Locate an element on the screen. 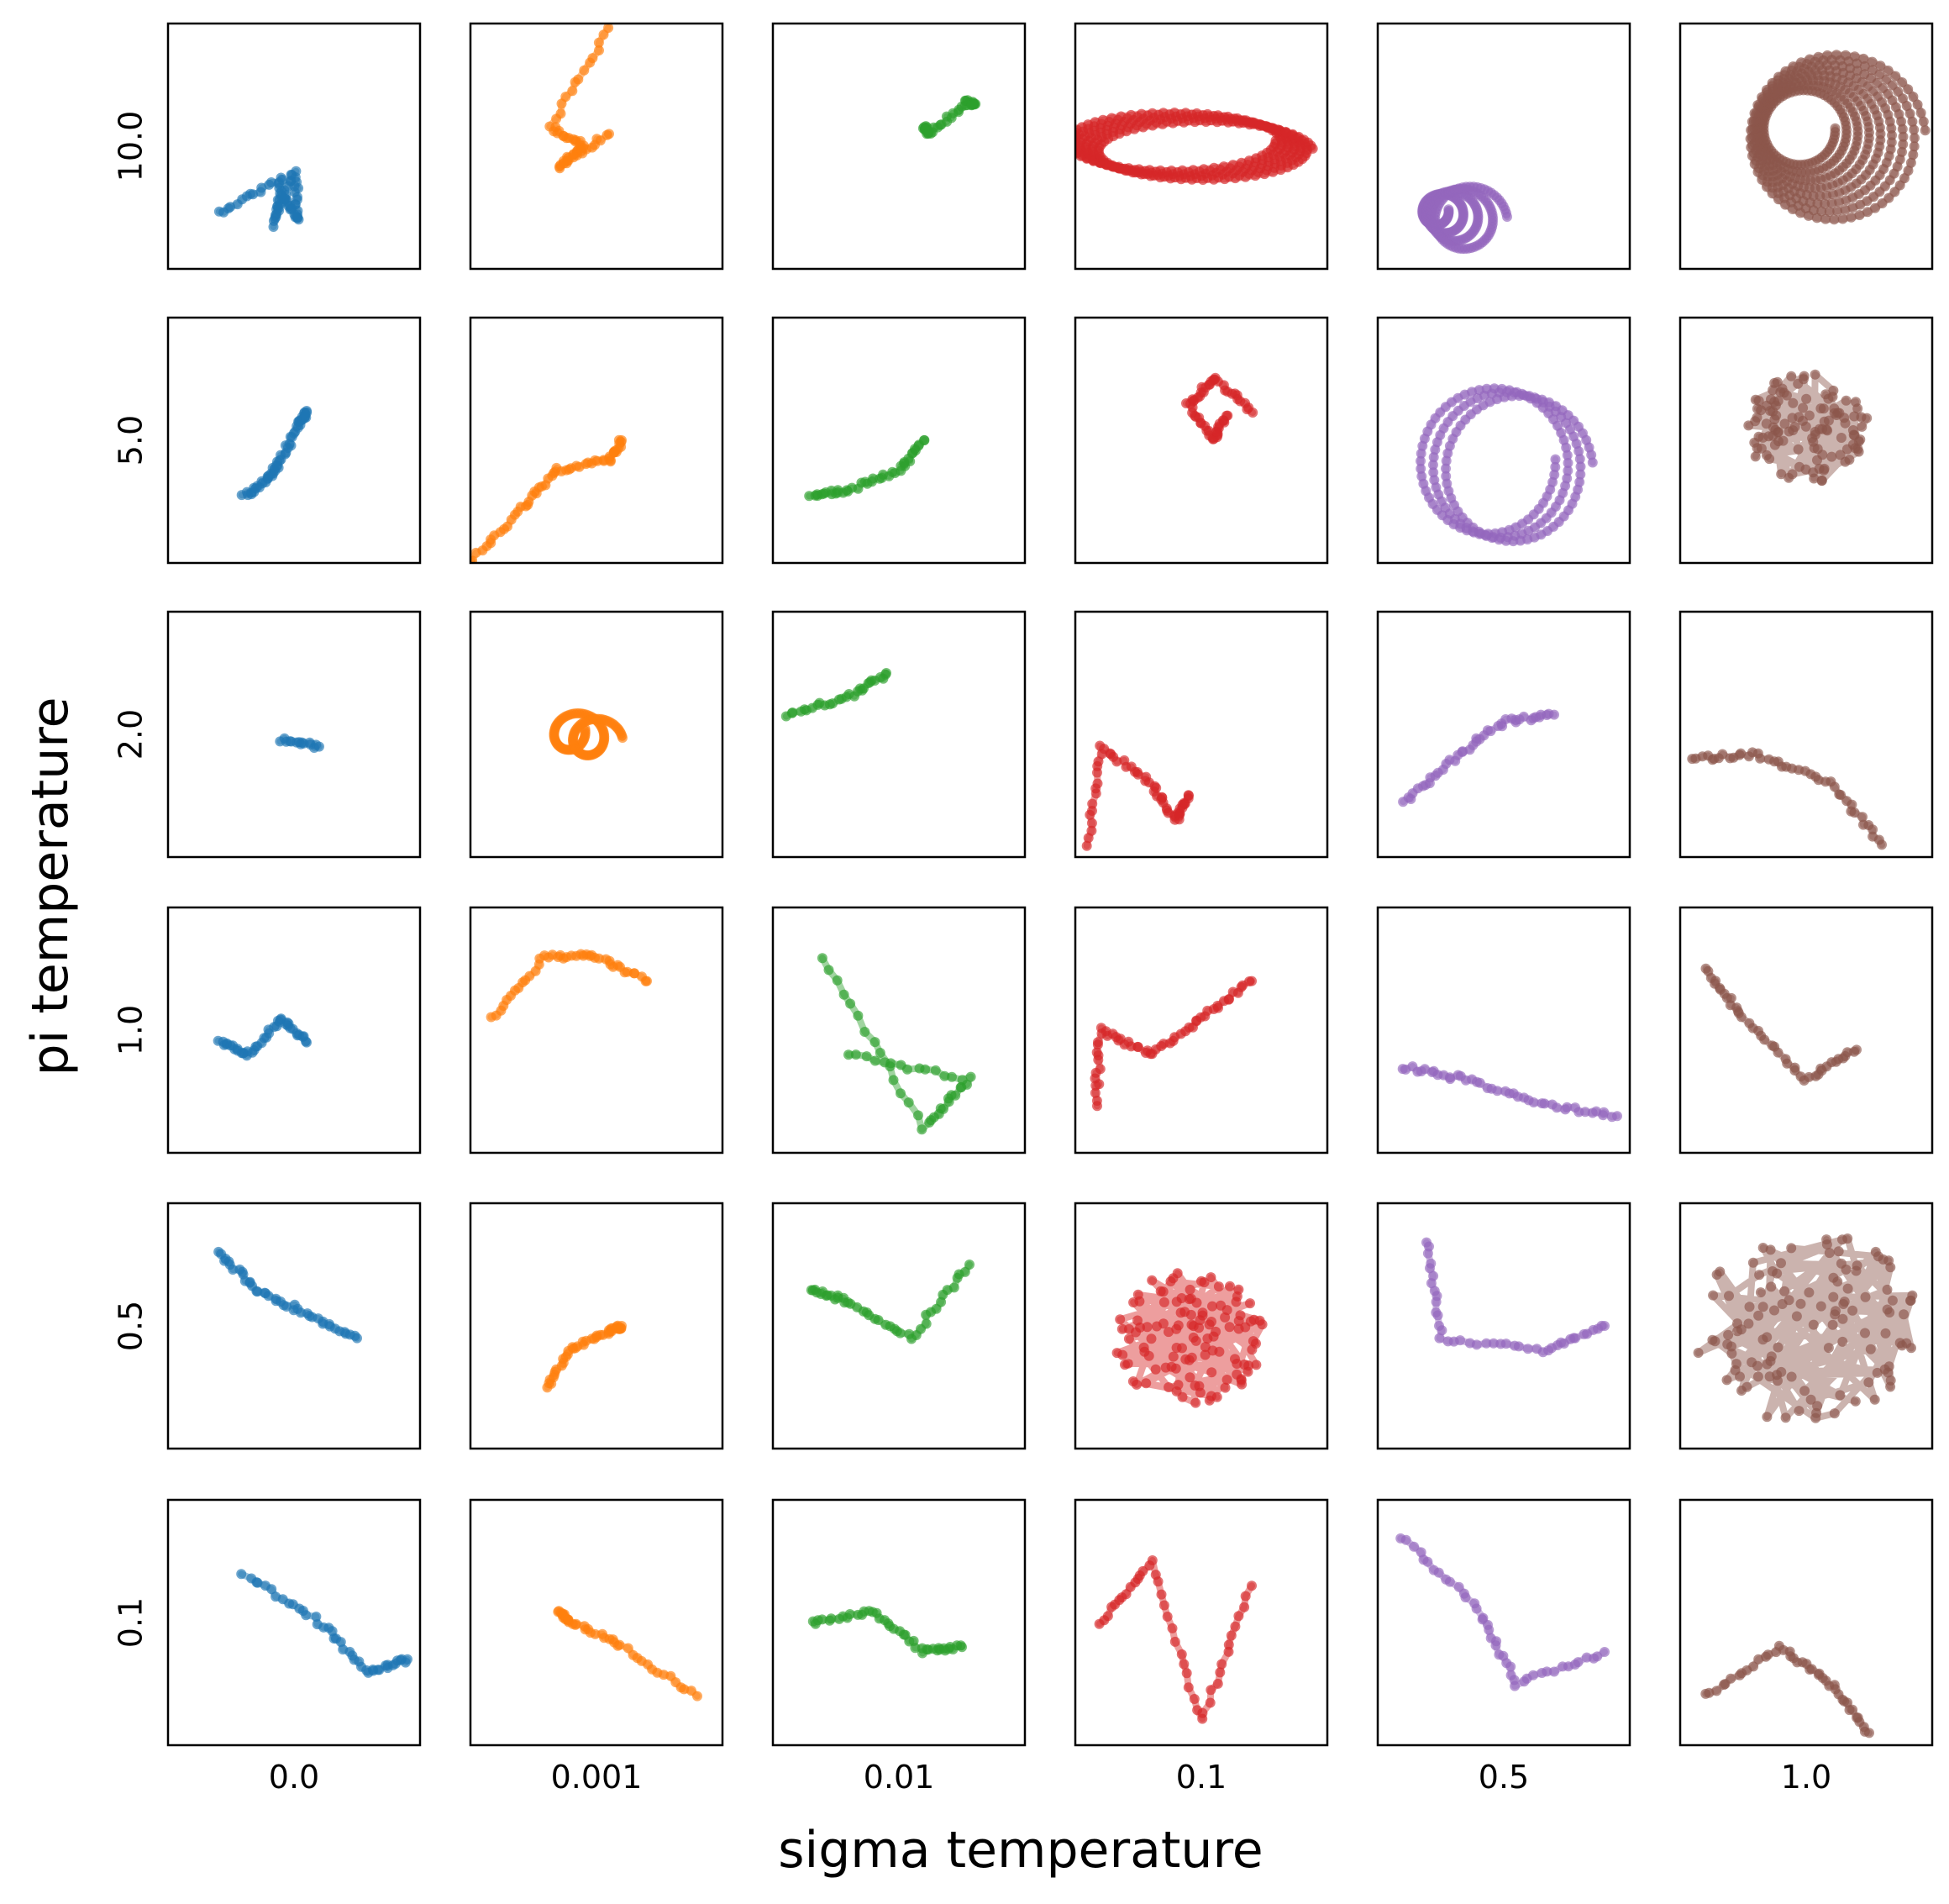  y-axis-title: pi temperature is located at coordinates (50, 887).